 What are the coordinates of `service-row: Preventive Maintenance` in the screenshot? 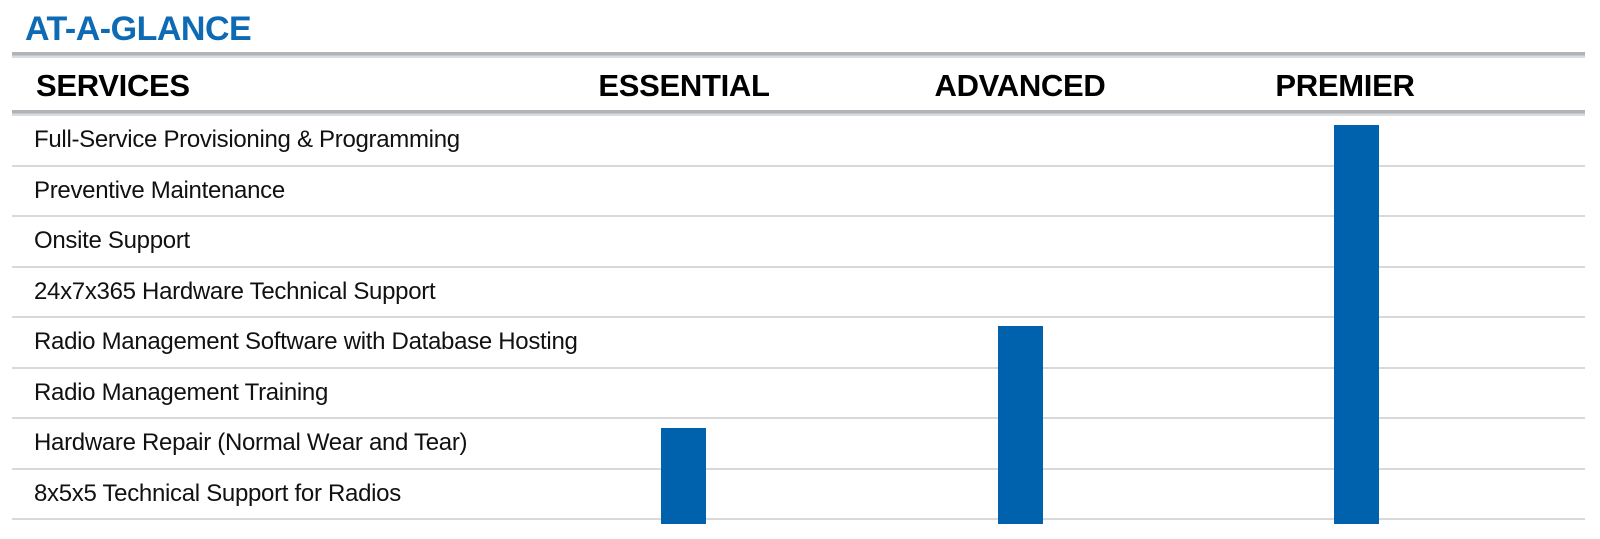 It's located at (798, 192).